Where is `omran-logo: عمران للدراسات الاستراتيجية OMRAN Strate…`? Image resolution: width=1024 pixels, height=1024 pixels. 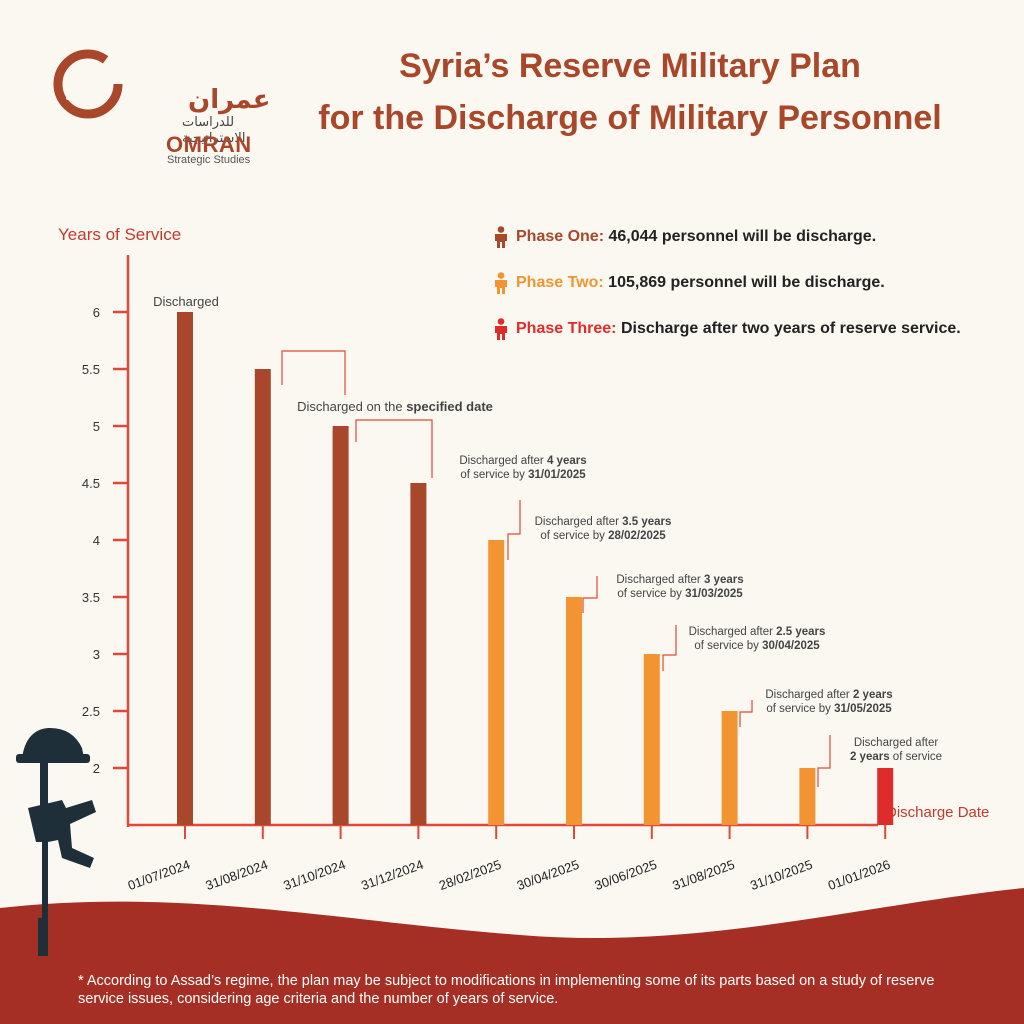 omran-logo: عمران للدراسات الاستراتيجية OMRAN Strate… is located at coordinates (161, 105).